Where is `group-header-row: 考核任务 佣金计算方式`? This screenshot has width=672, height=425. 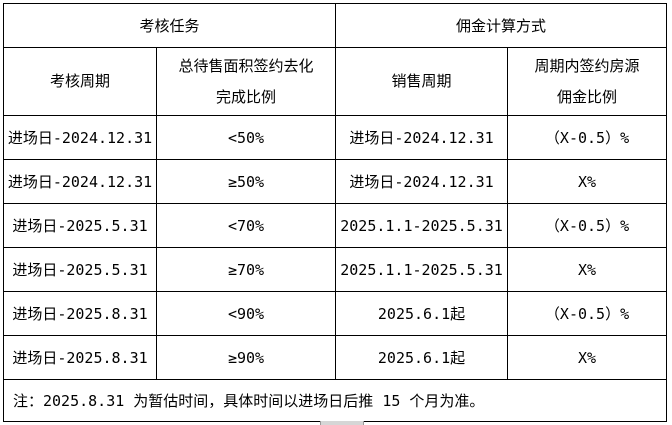
group-header-row: 考核任务 佣金计算方式 is located at coordinates (335, 25).